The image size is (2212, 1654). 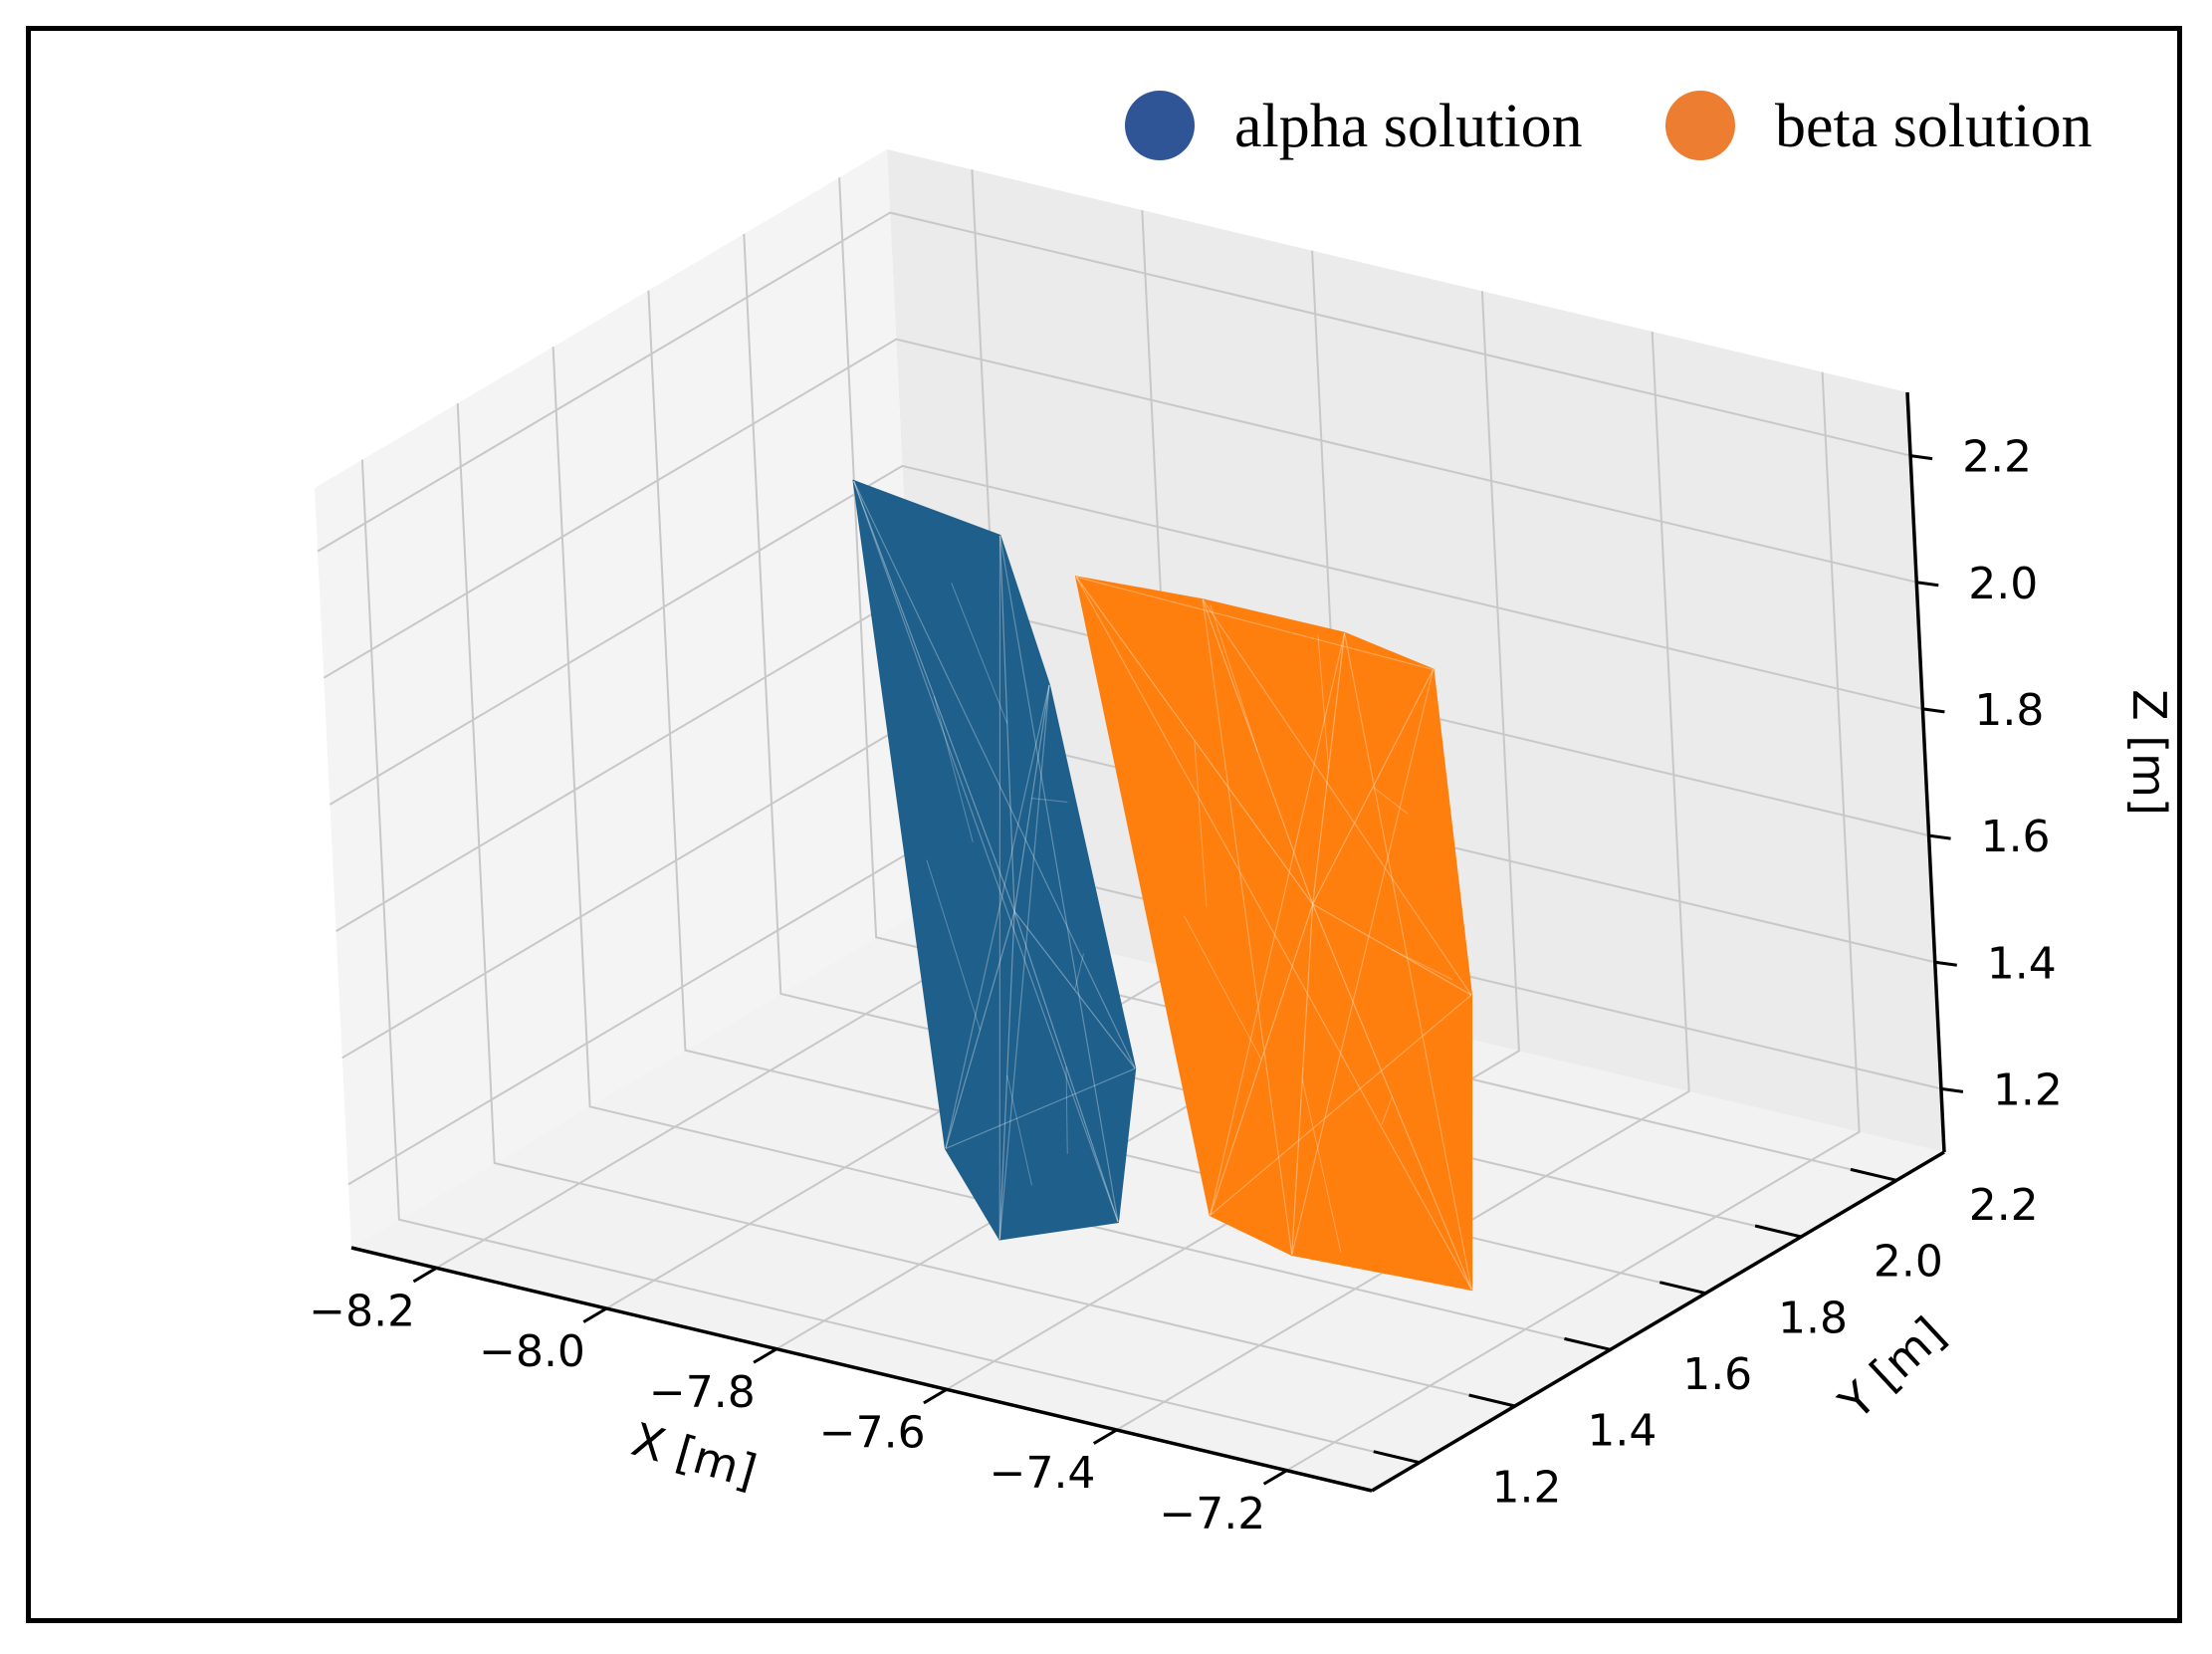 I want to click on z-tick-label: 2.0, so click(x=2003, y=584).